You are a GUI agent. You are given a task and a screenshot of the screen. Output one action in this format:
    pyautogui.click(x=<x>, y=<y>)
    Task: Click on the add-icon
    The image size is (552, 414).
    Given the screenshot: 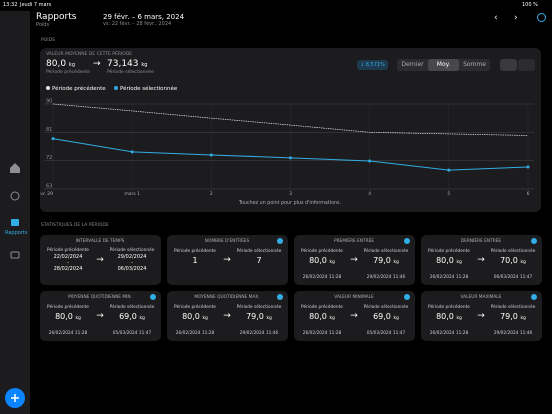 What is the action you would take?
    pyautogui.click(x=15, y=398)
    